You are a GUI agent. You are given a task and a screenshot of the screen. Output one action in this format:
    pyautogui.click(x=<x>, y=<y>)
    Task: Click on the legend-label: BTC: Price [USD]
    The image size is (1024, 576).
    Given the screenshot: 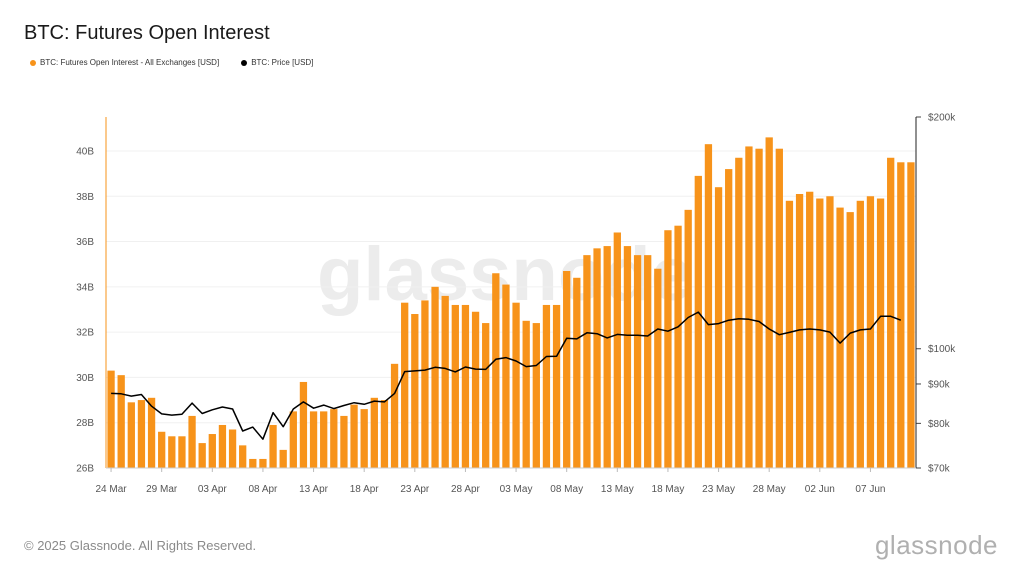 What is the action you would take?
    pyautogui.click(x=282, y=62)
    